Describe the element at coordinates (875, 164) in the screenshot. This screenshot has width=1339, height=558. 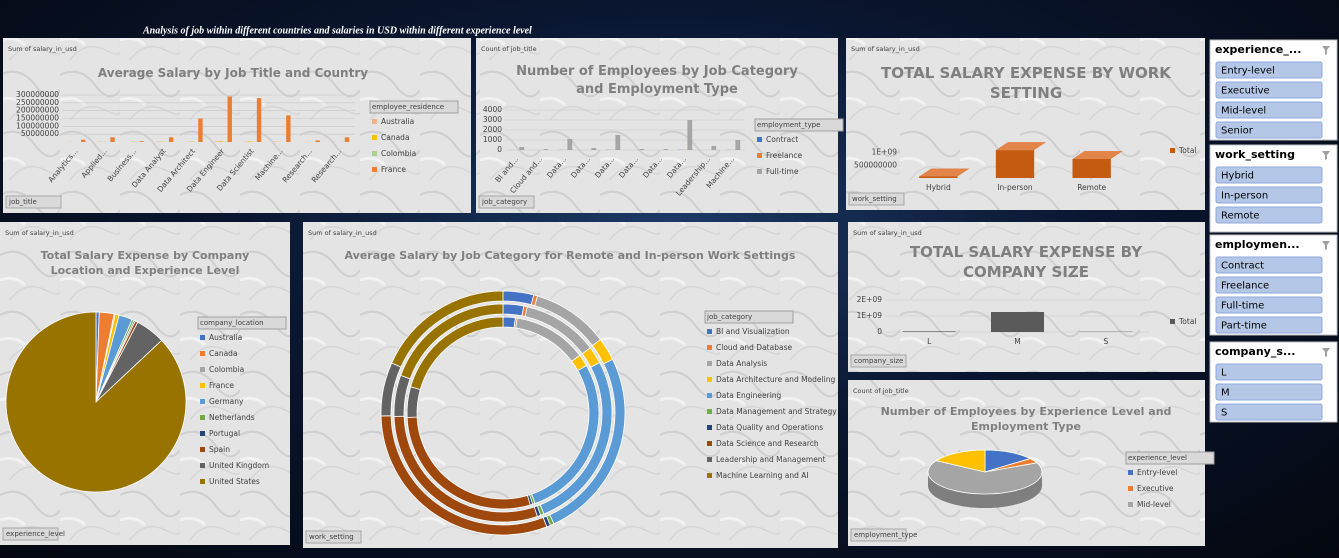
I see `y-tick-label: 500000000` at that location.